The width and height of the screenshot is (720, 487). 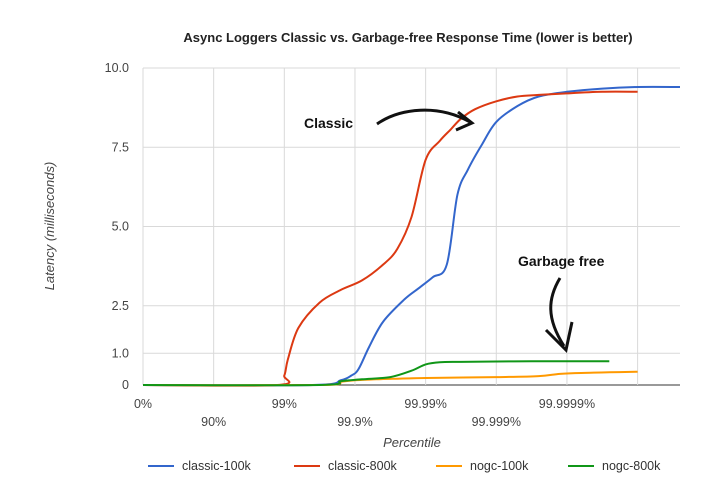 What do you see at coordinates (363, 466) in the screenshot?
I see `legend-item-classic-800k: classic-800k` at bounding box center [363, 466].